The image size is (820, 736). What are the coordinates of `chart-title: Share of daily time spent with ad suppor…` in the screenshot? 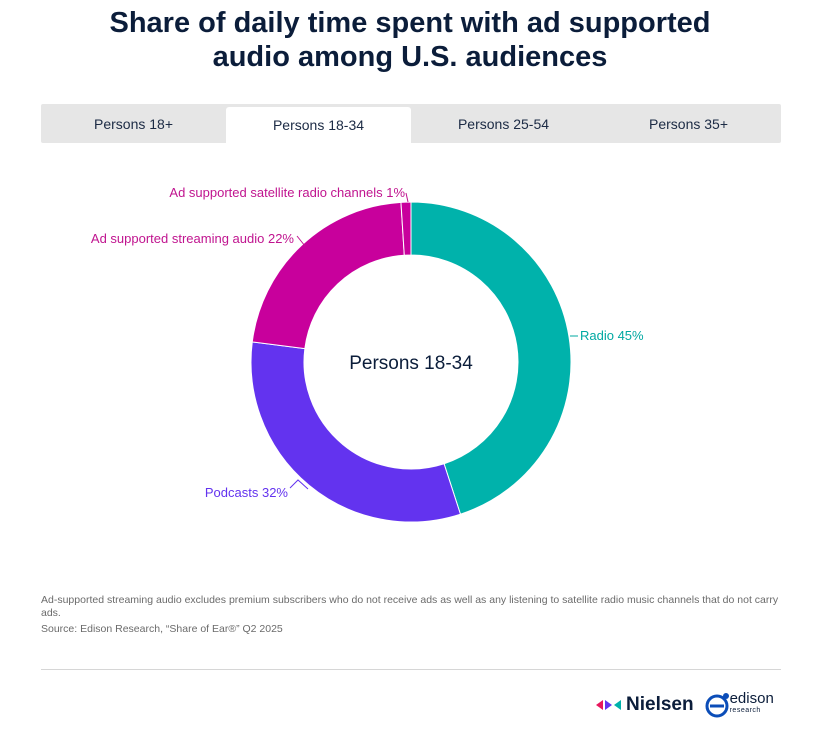 It's located at (410, 40).